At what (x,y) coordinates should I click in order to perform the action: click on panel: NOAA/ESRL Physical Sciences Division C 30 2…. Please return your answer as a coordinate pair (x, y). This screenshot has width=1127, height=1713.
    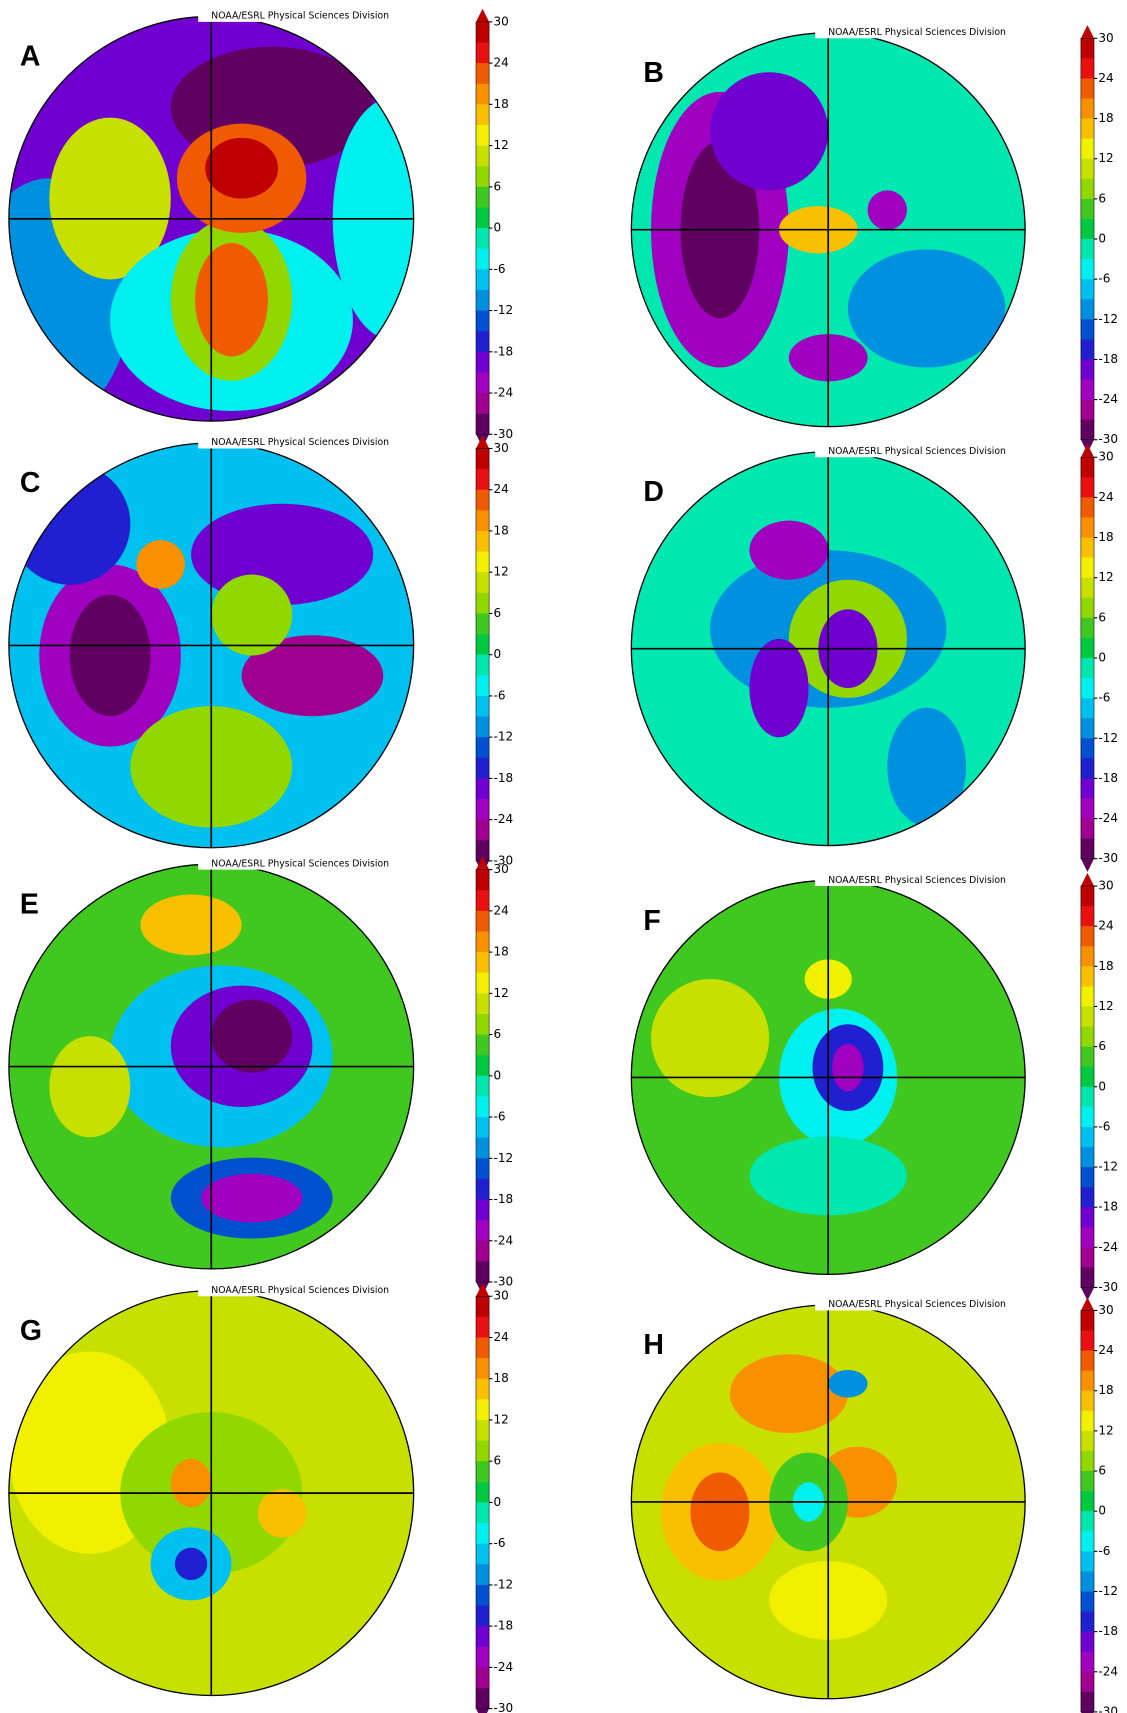
    Looking at the image, I should click on (260, 654).